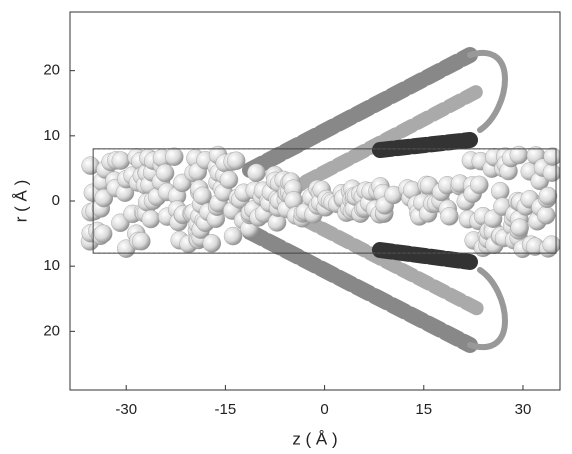 The image size is (572, 454). What do you see at coordinates (126, 409) in the screenshot?
I see `x-tick-label: -30` at bounding box center [126, 409].